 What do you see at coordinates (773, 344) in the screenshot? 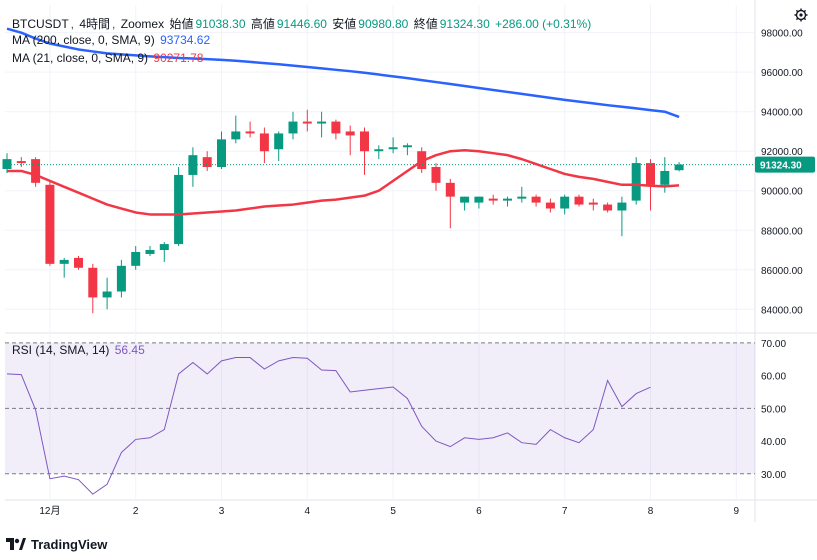
I see `rsi-tick-label: 70.00` at bounding box center [773, 344].